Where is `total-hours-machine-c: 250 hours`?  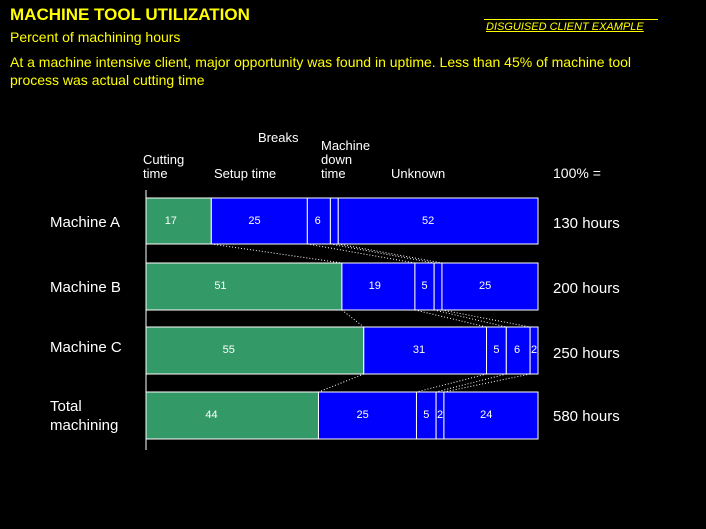
total-hours-machine-c: 250 hours is located at coordinates (586, 353).